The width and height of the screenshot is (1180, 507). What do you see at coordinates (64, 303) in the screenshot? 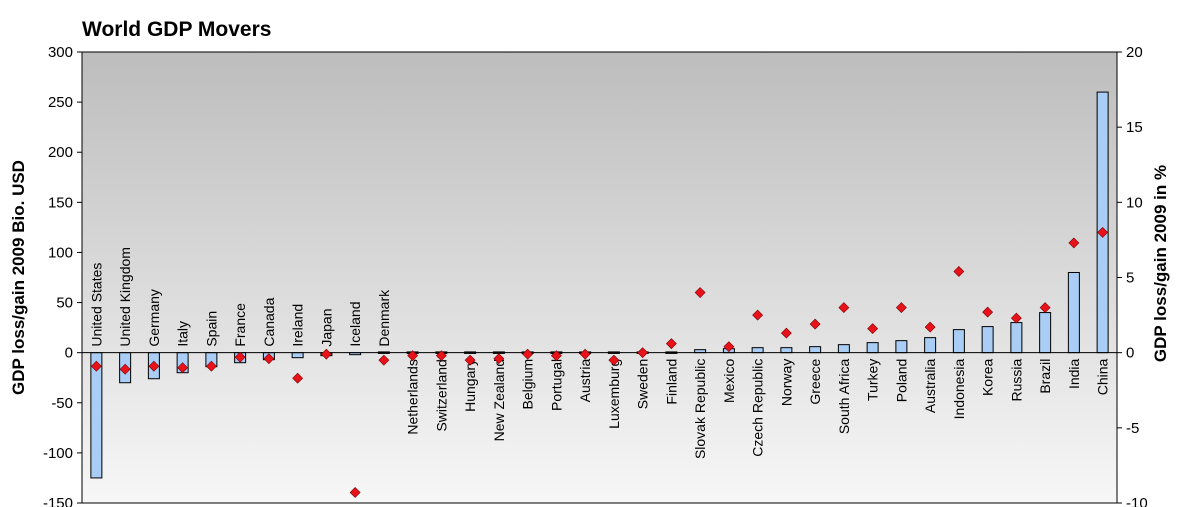
I see `left-tick-label-5: 50` at bounding box center [64, 303].